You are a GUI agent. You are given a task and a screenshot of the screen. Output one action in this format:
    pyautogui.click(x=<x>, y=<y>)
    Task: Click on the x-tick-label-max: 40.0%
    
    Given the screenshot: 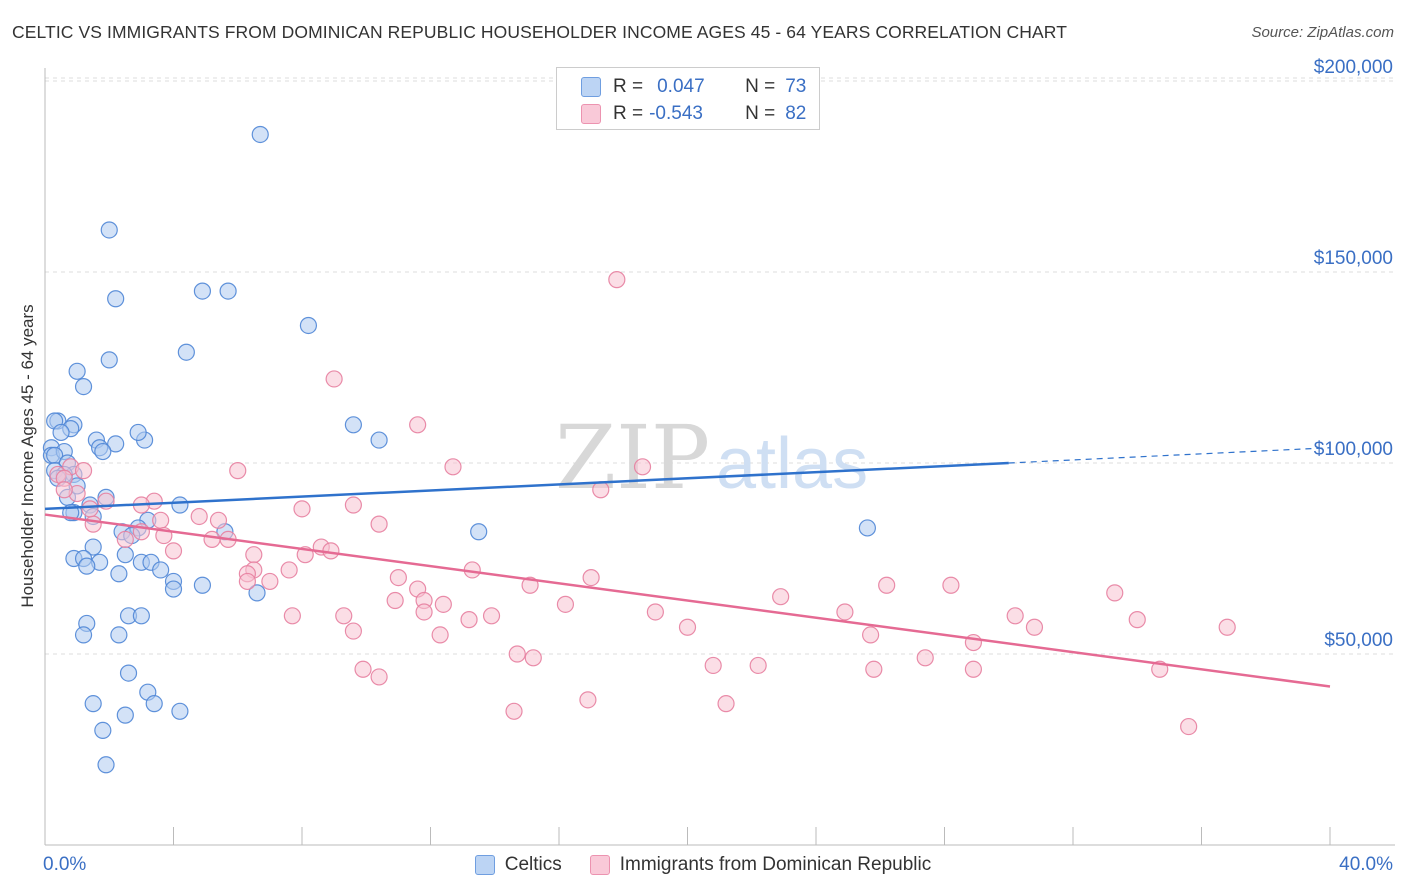 What is the action you would take?
    pyautogui.click(x=1366, y=864)
    